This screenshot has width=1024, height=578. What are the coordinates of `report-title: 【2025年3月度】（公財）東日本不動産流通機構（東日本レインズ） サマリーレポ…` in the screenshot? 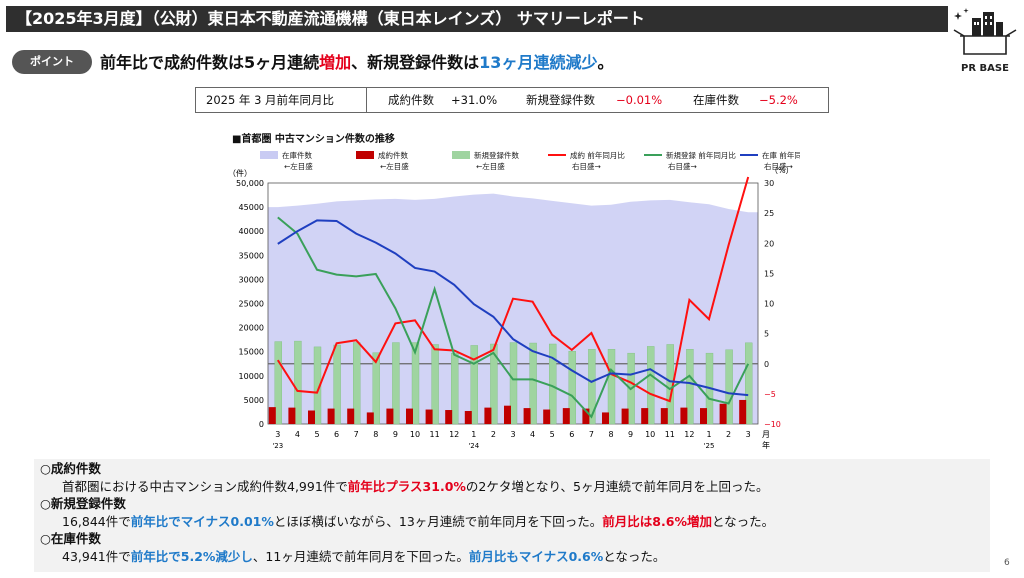 It's located at (477, 19).